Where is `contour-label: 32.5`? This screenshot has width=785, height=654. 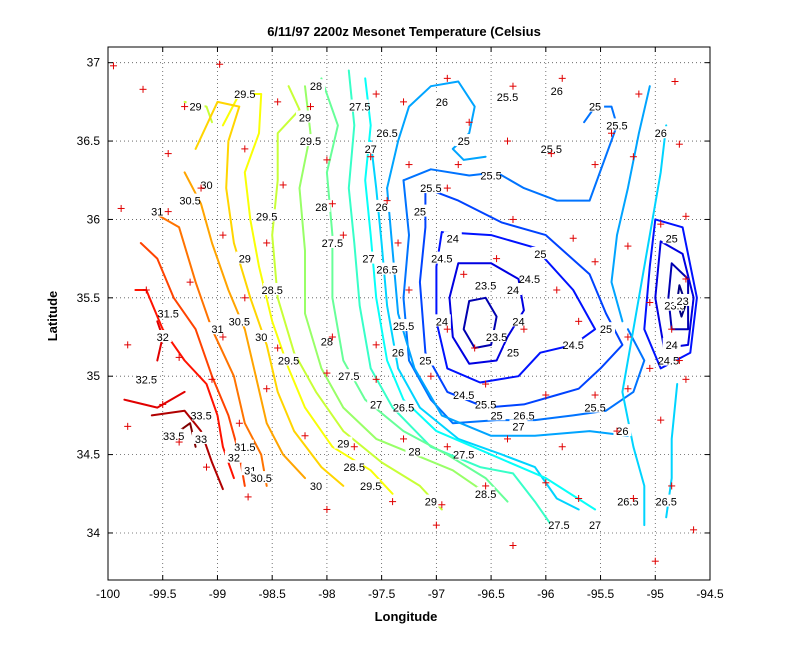
contour-label: 32.5 is located at coordinates (146, 380).